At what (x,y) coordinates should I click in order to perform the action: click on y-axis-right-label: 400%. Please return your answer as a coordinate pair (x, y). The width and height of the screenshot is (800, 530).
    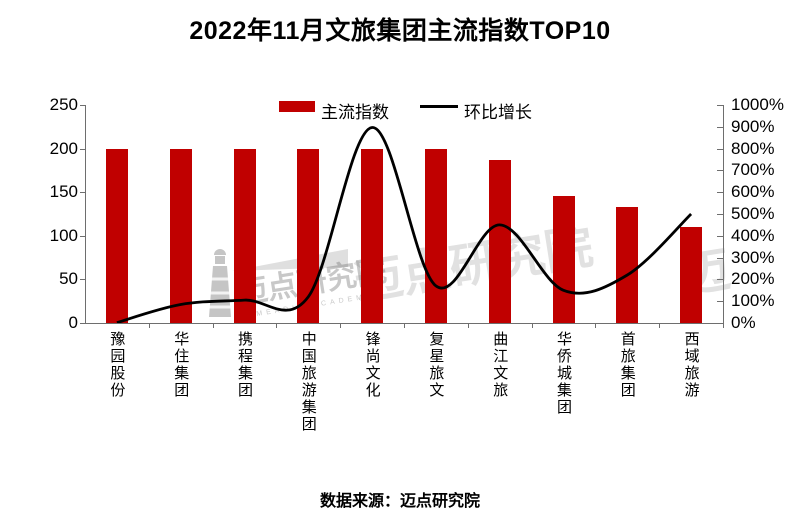
    Looking at the image, I should click on (753, 235).